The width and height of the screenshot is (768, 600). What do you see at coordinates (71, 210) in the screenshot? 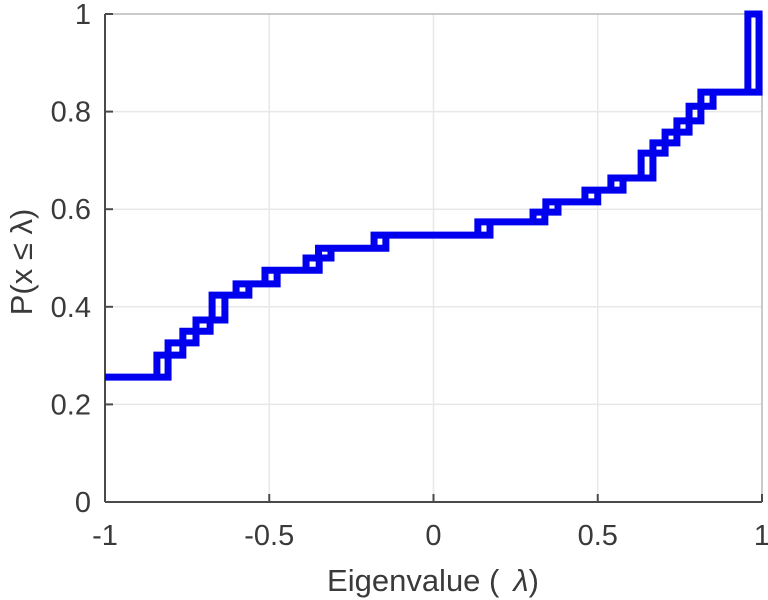
I see `y-tick-label: 0.6` at bounding box center [71, 210].